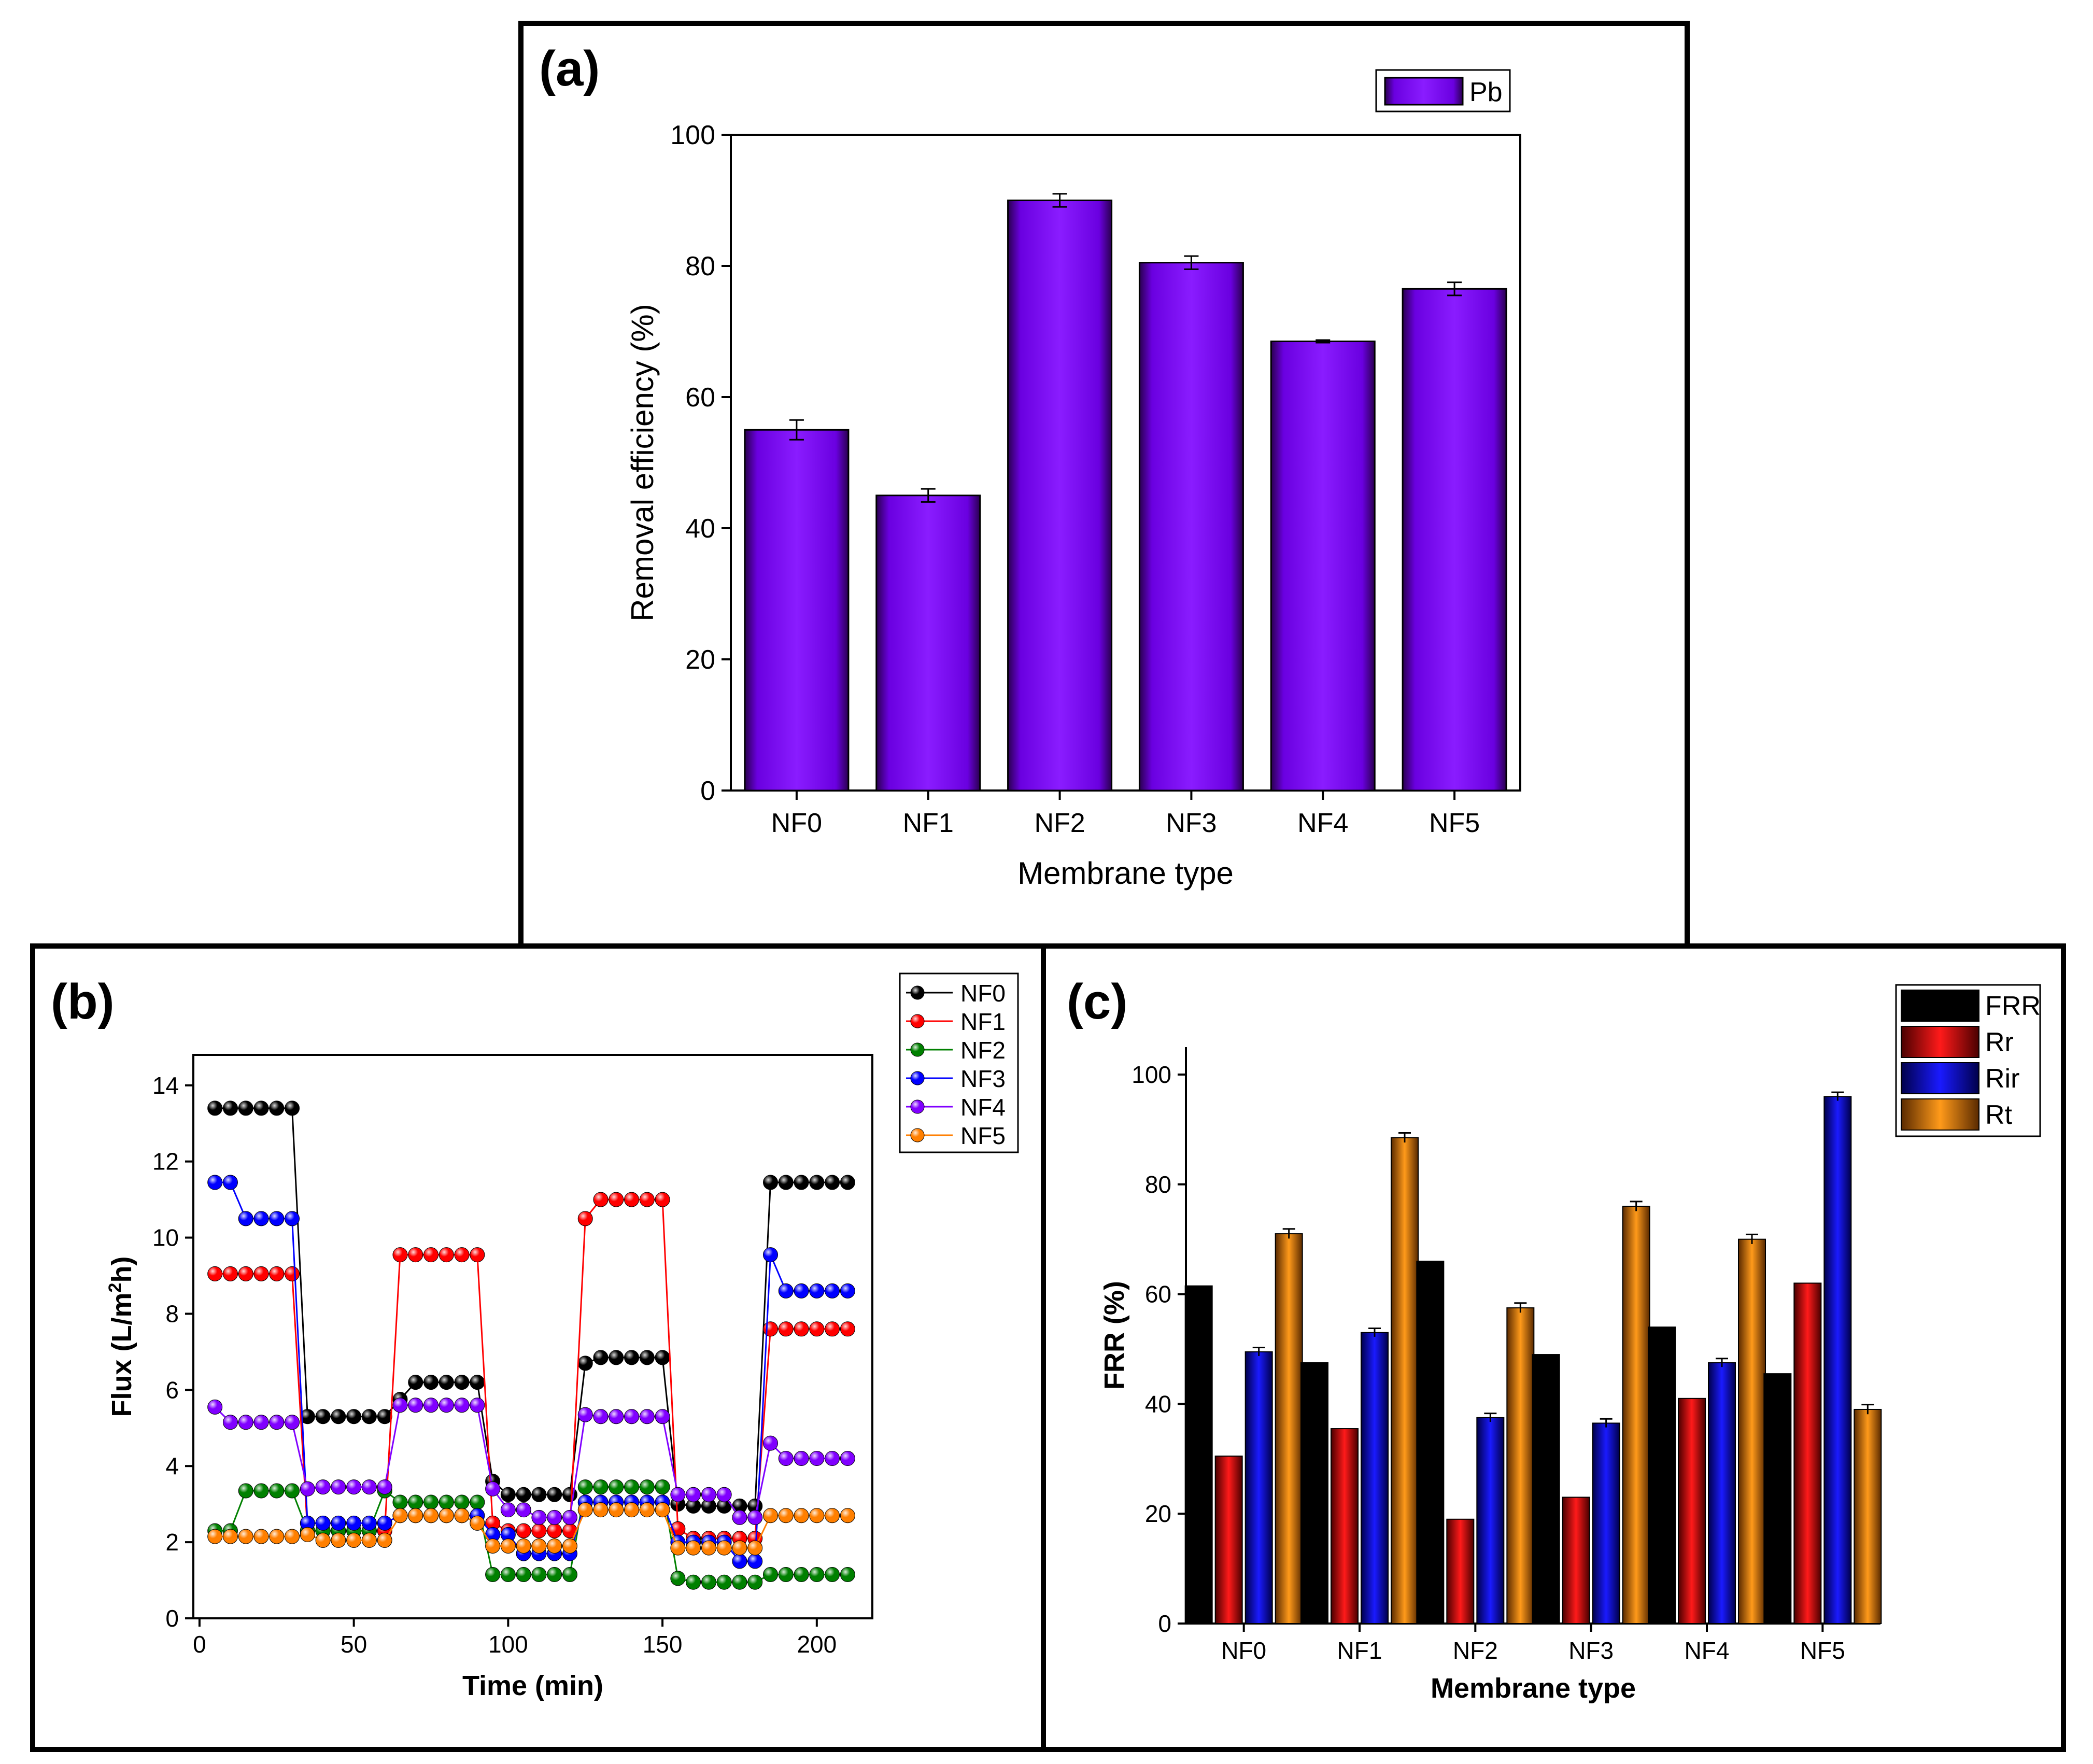 This screenshot has width=2093, height=1764. I want to click on x-tick-label: NF1, so click(928, 823).